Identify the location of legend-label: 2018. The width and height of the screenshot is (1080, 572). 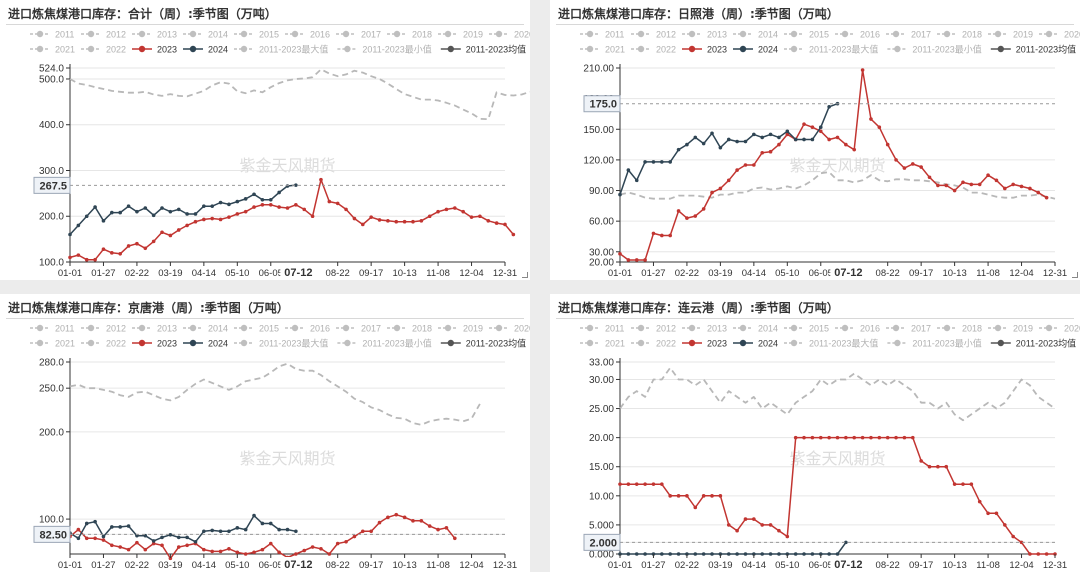
(972, 329).